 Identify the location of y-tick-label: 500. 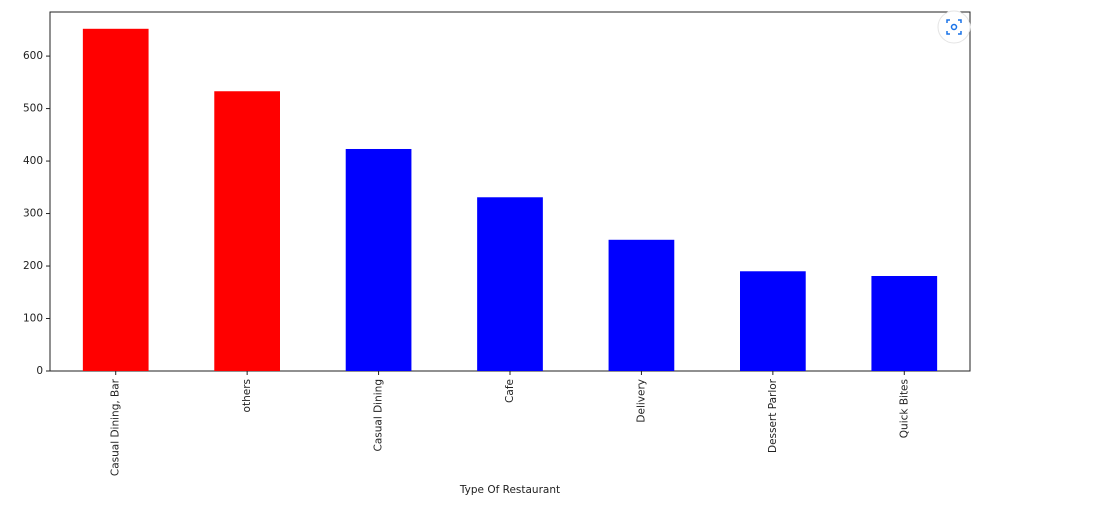
(33, 109).